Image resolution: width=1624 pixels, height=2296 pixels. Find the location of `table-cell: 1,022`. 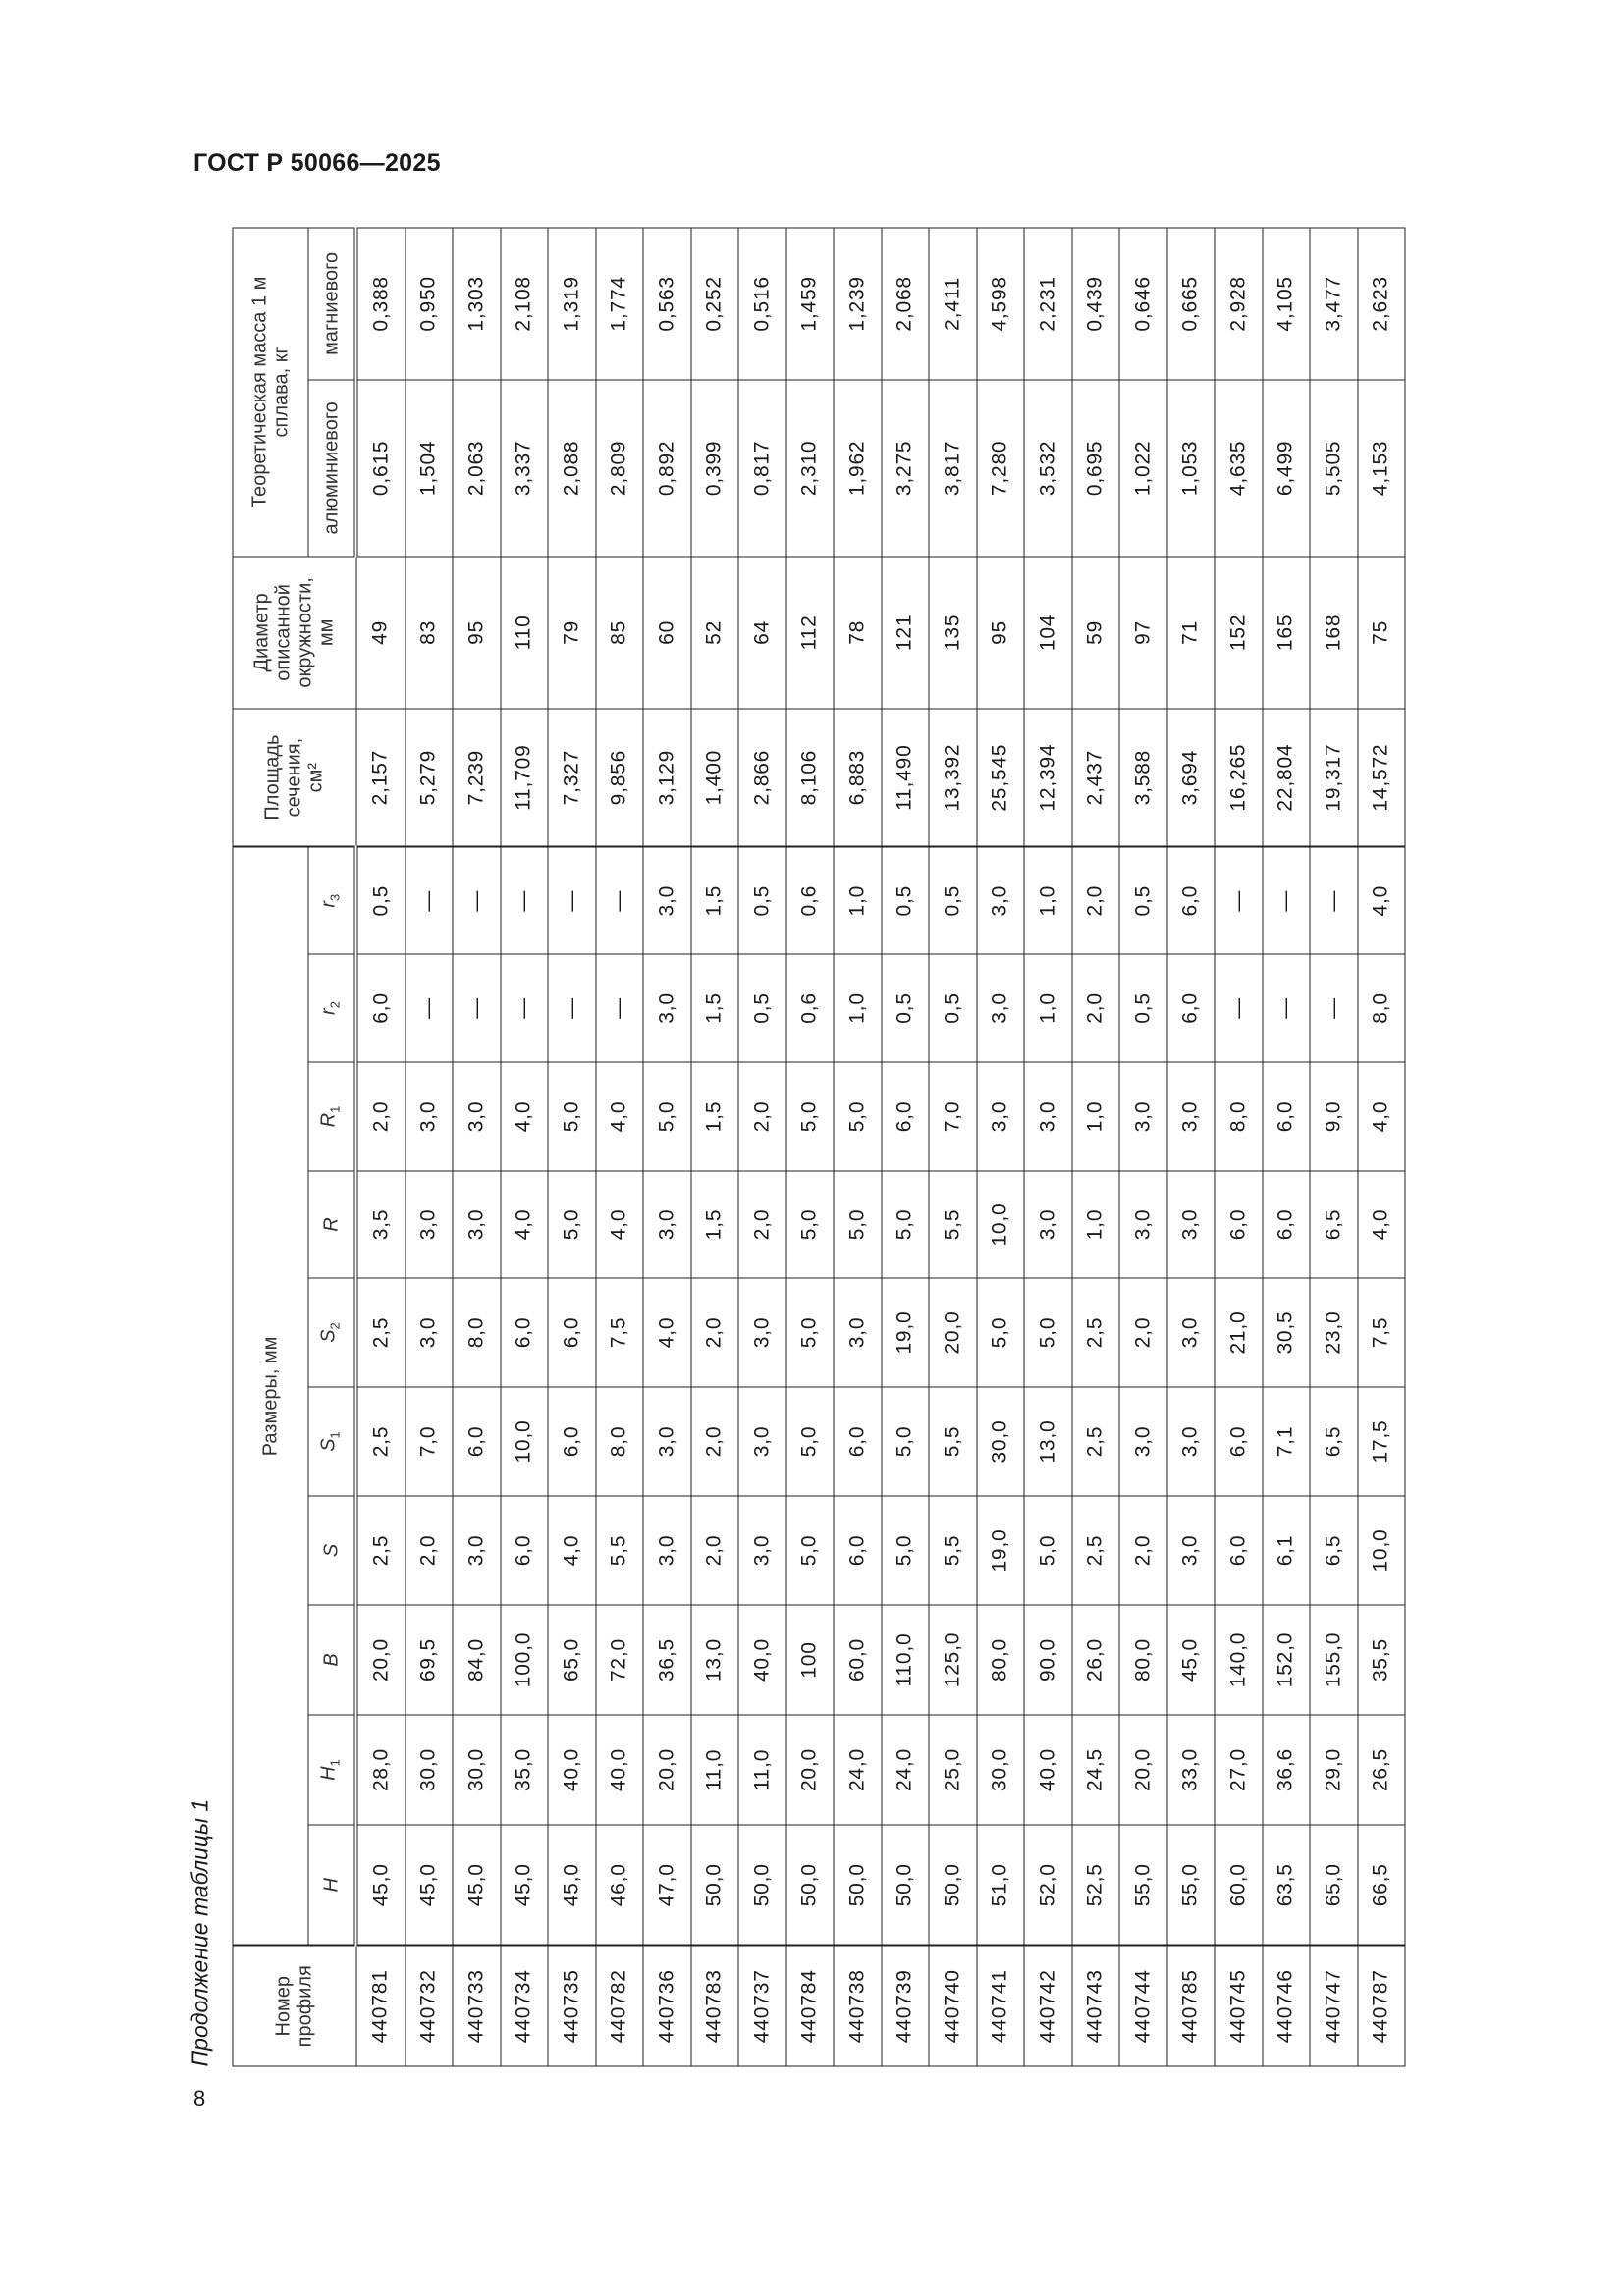

table-cell: 1,022 is located at coordinates (1143, 468).